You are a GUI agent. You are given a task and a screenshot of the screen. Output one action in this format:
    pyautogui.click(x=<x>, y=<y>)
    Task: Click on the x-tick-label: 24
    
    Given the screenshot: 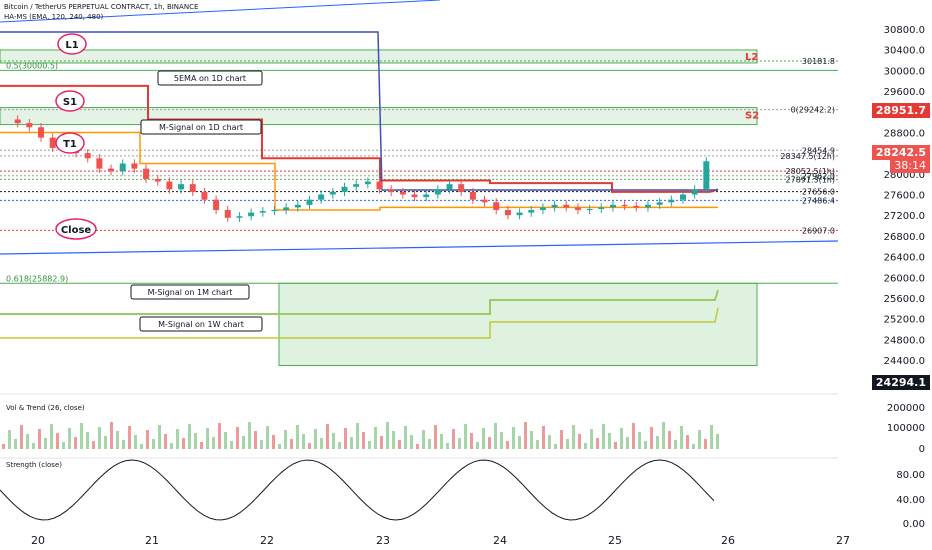 What is the action you would take?
    pyautogui.click(x=500, y=540)
    